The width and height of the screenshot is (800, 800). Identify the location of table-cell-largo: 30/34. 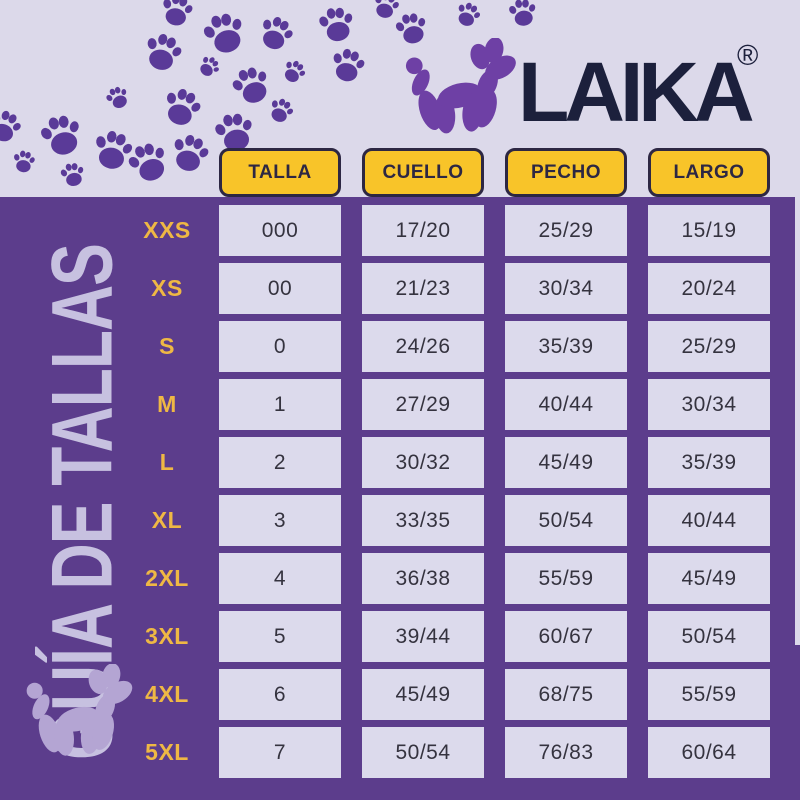
(709, 404).